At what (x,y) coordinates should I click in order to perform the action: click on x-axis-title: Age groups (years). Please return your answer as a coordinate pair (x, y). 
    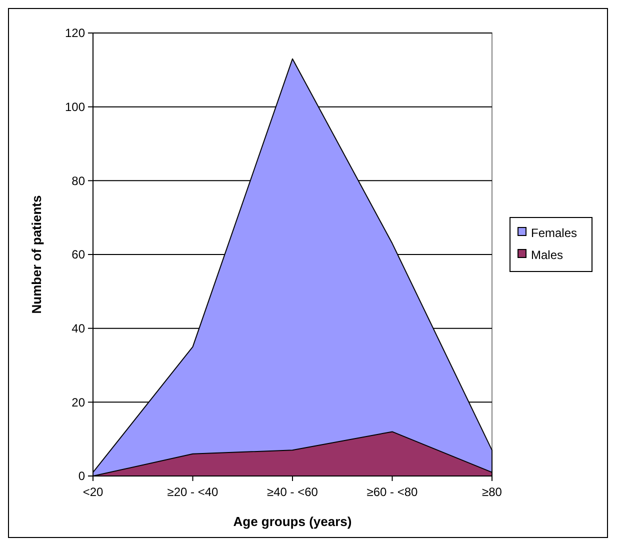
    Looking at the image, I should click on (292, 521).